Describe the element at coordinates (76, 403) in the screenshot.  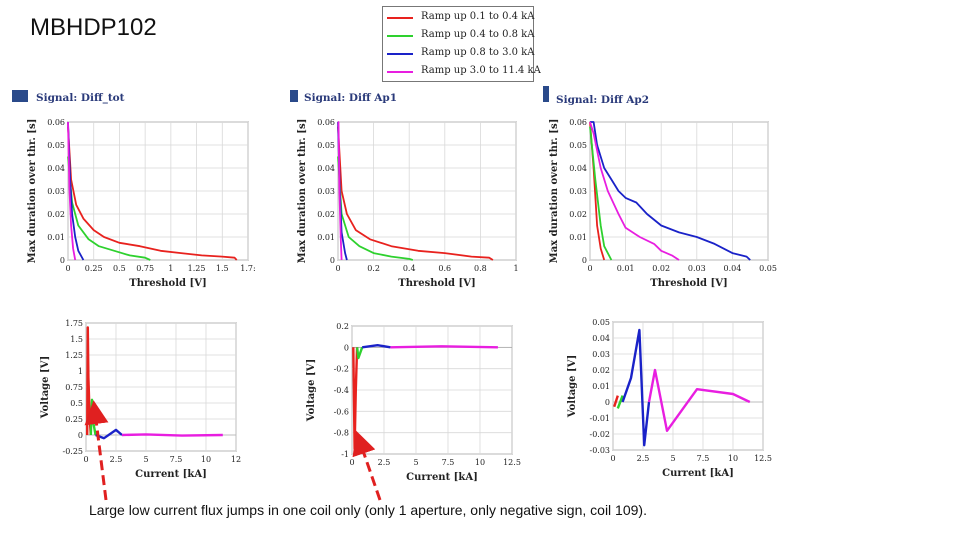
I see `y-tick-label: 0.5` at that location.